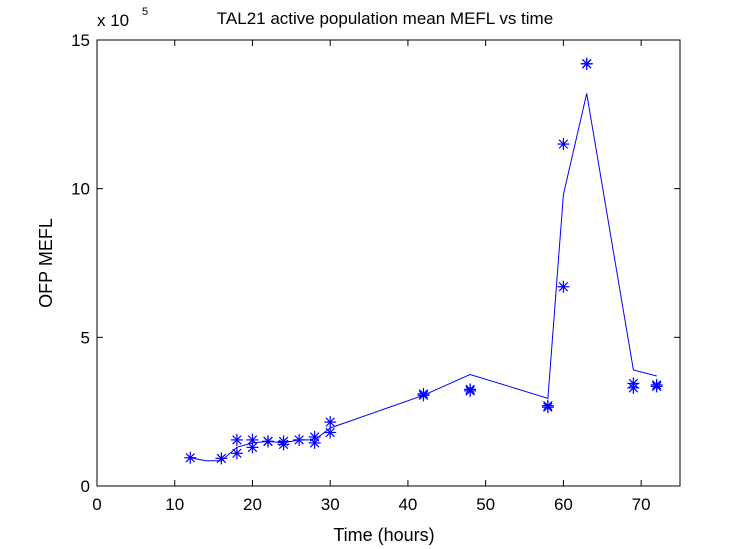  Describe the element at coordinates (383, 535) in the screenshot. I see `x-axis-title: Time (hours)` at that location.